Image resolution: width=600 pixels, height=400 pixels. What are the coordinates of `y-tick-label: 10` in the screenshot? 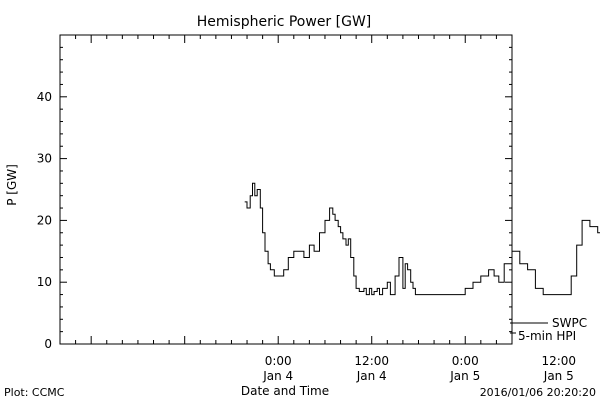 It's located at (44, 282).